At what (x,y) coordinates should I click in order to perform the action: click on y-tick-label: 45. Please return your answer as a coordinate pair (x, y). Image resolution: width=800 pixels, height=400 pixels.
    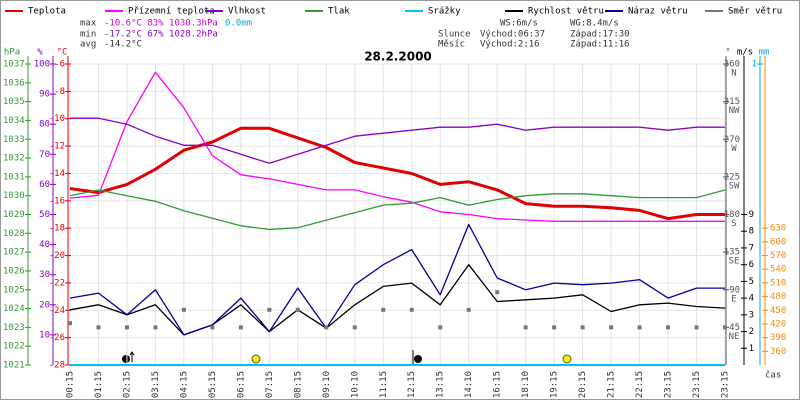
    Looking at the image, I should click on (734, 328).